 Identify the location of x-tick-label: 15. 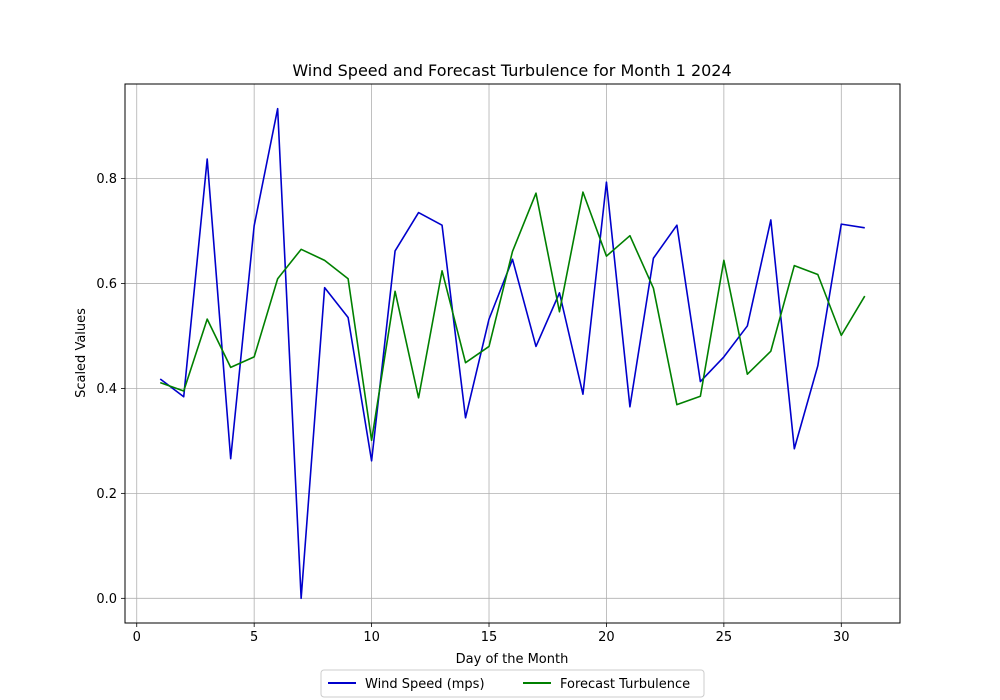
(489, 637).